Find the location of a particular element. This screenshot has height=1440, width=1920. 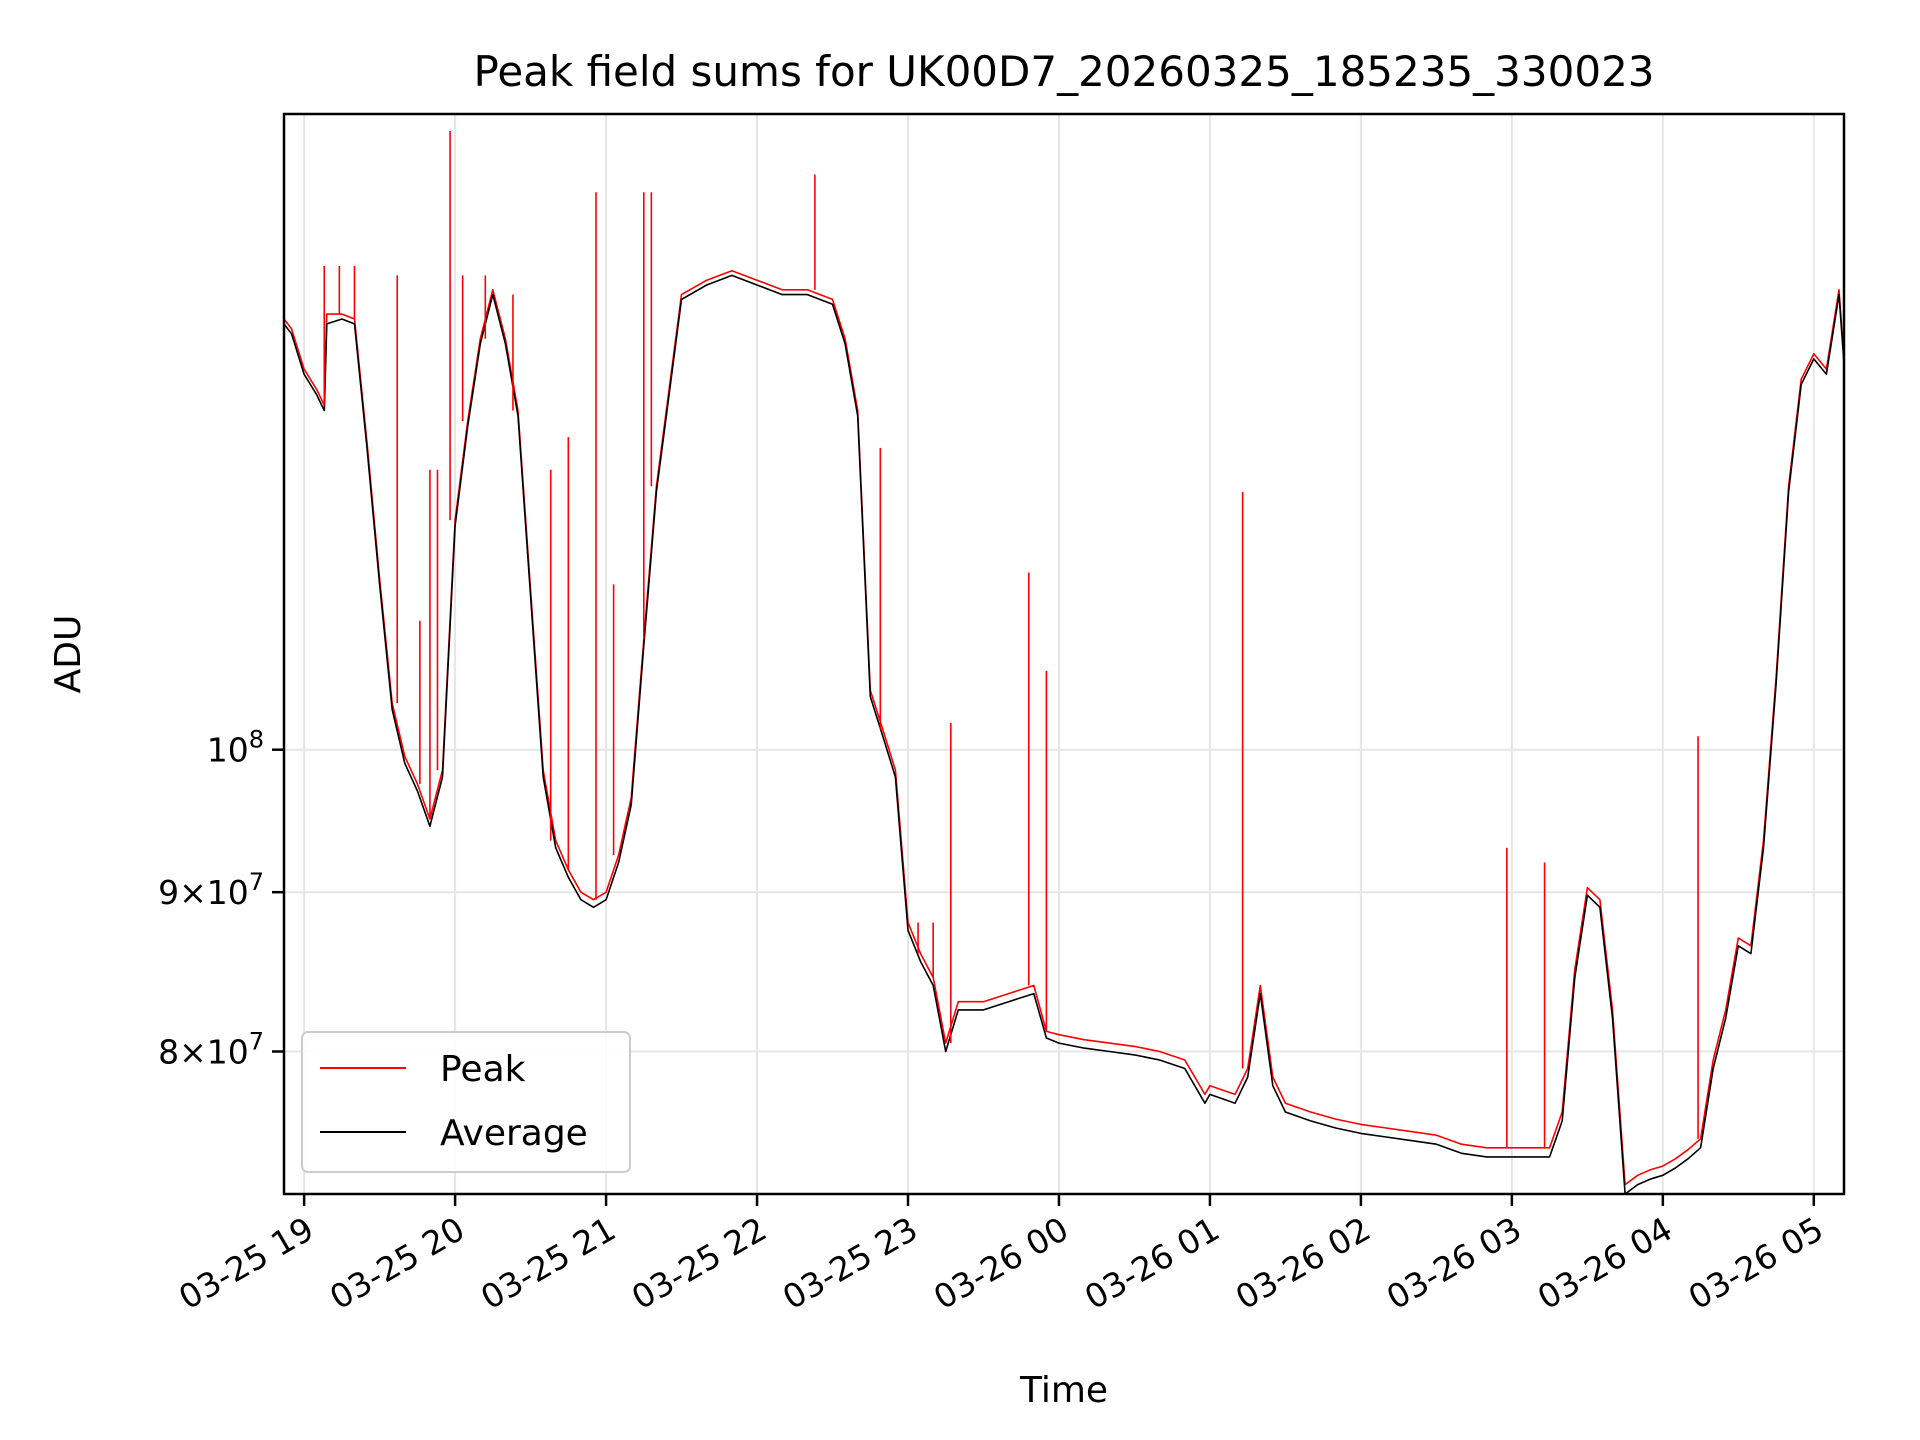

y-axis: 8×107 9×107 108 is located at coordinates (221, 898).